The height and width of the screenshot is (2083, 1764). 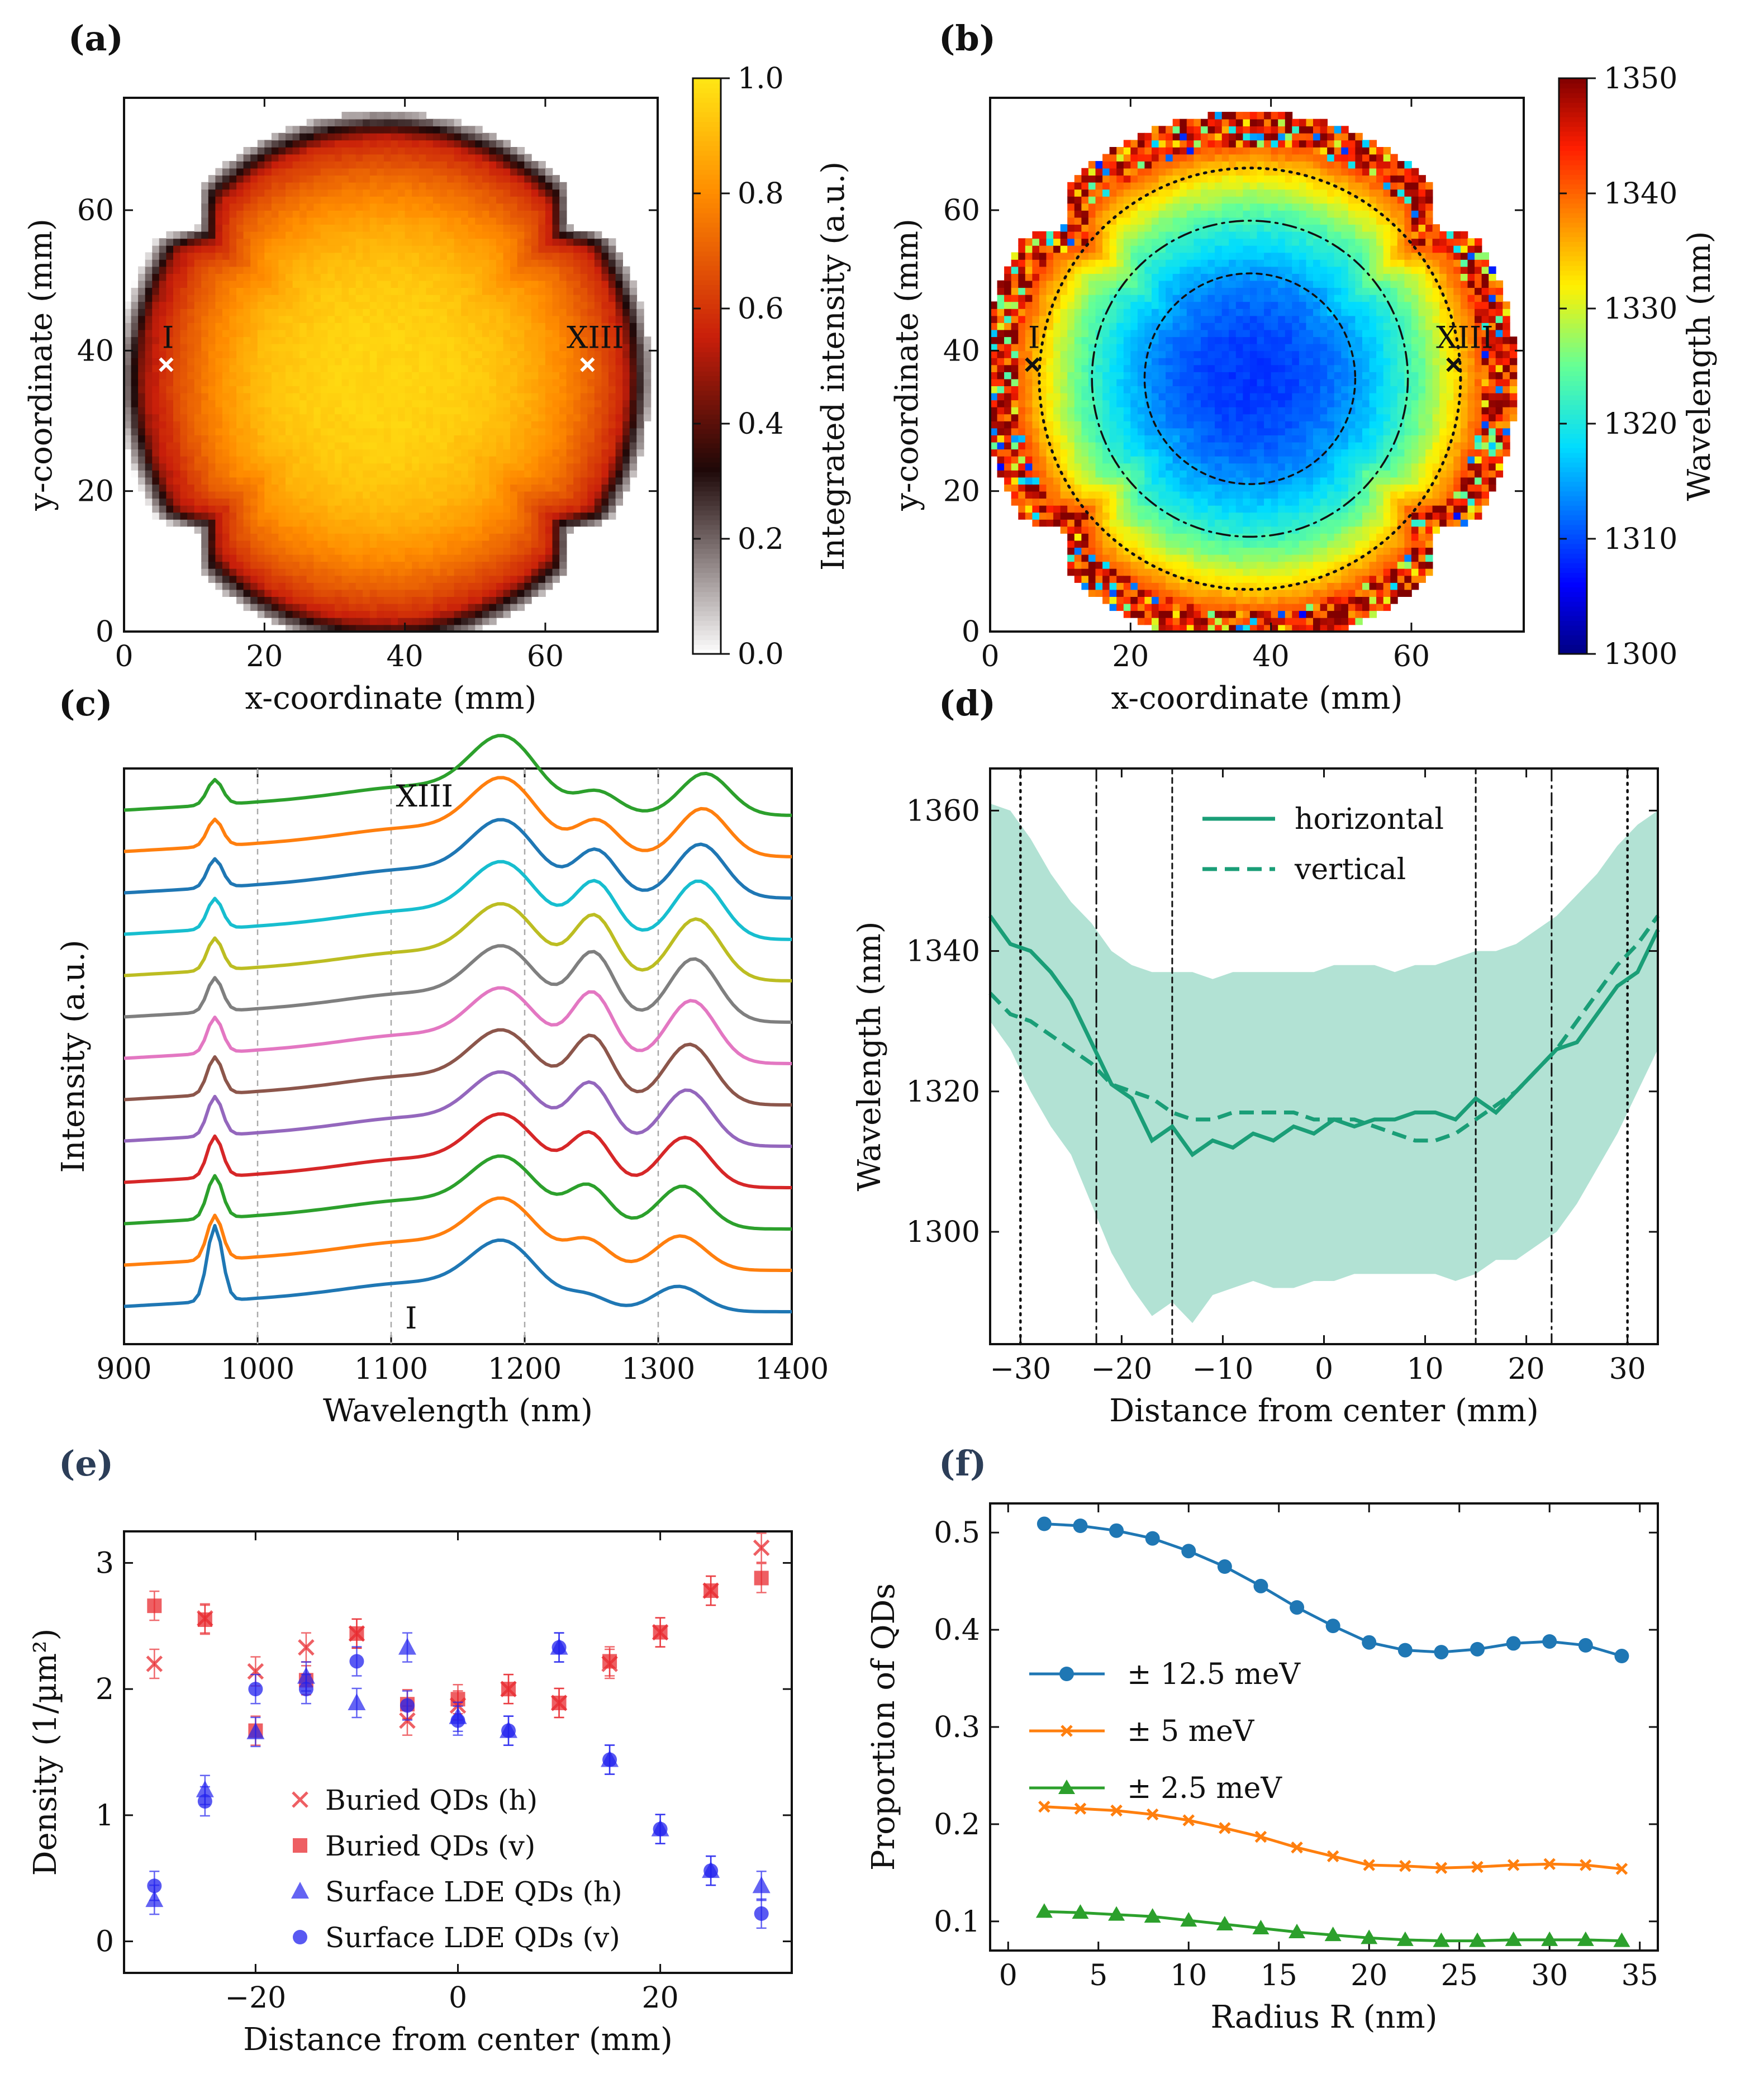 What do you see at coordinates (95, 492) in the screenshot?
I see `y-tick-label: 20` at bounding box center [95, 492].